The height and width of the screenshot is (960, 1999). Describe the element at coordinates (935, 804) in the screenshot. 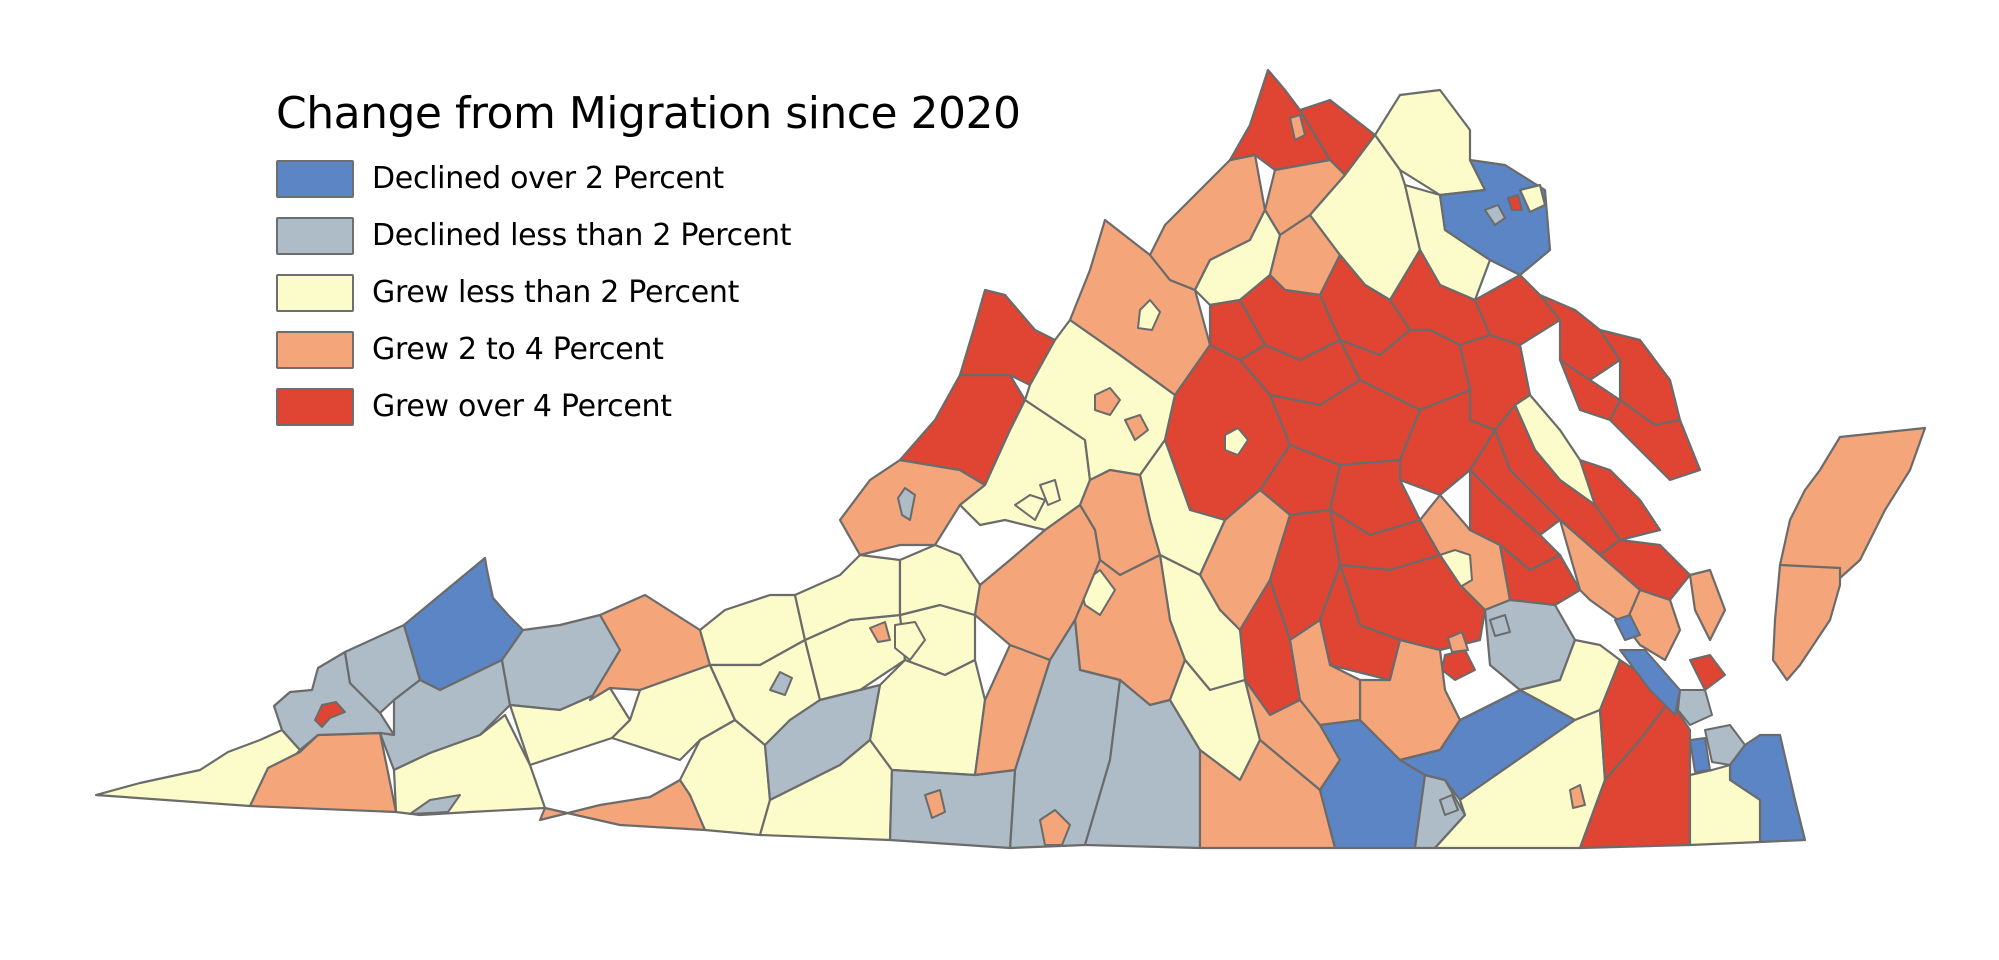

I see `city-martinsville` at that location.